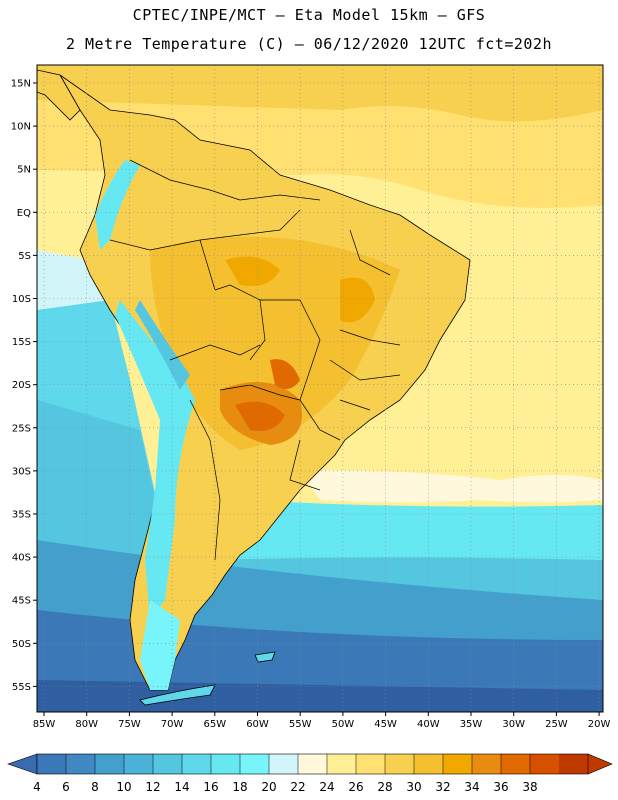 This screenshot has height=800, width=618. I want to click on colorbar-frame, so click(312, 764).